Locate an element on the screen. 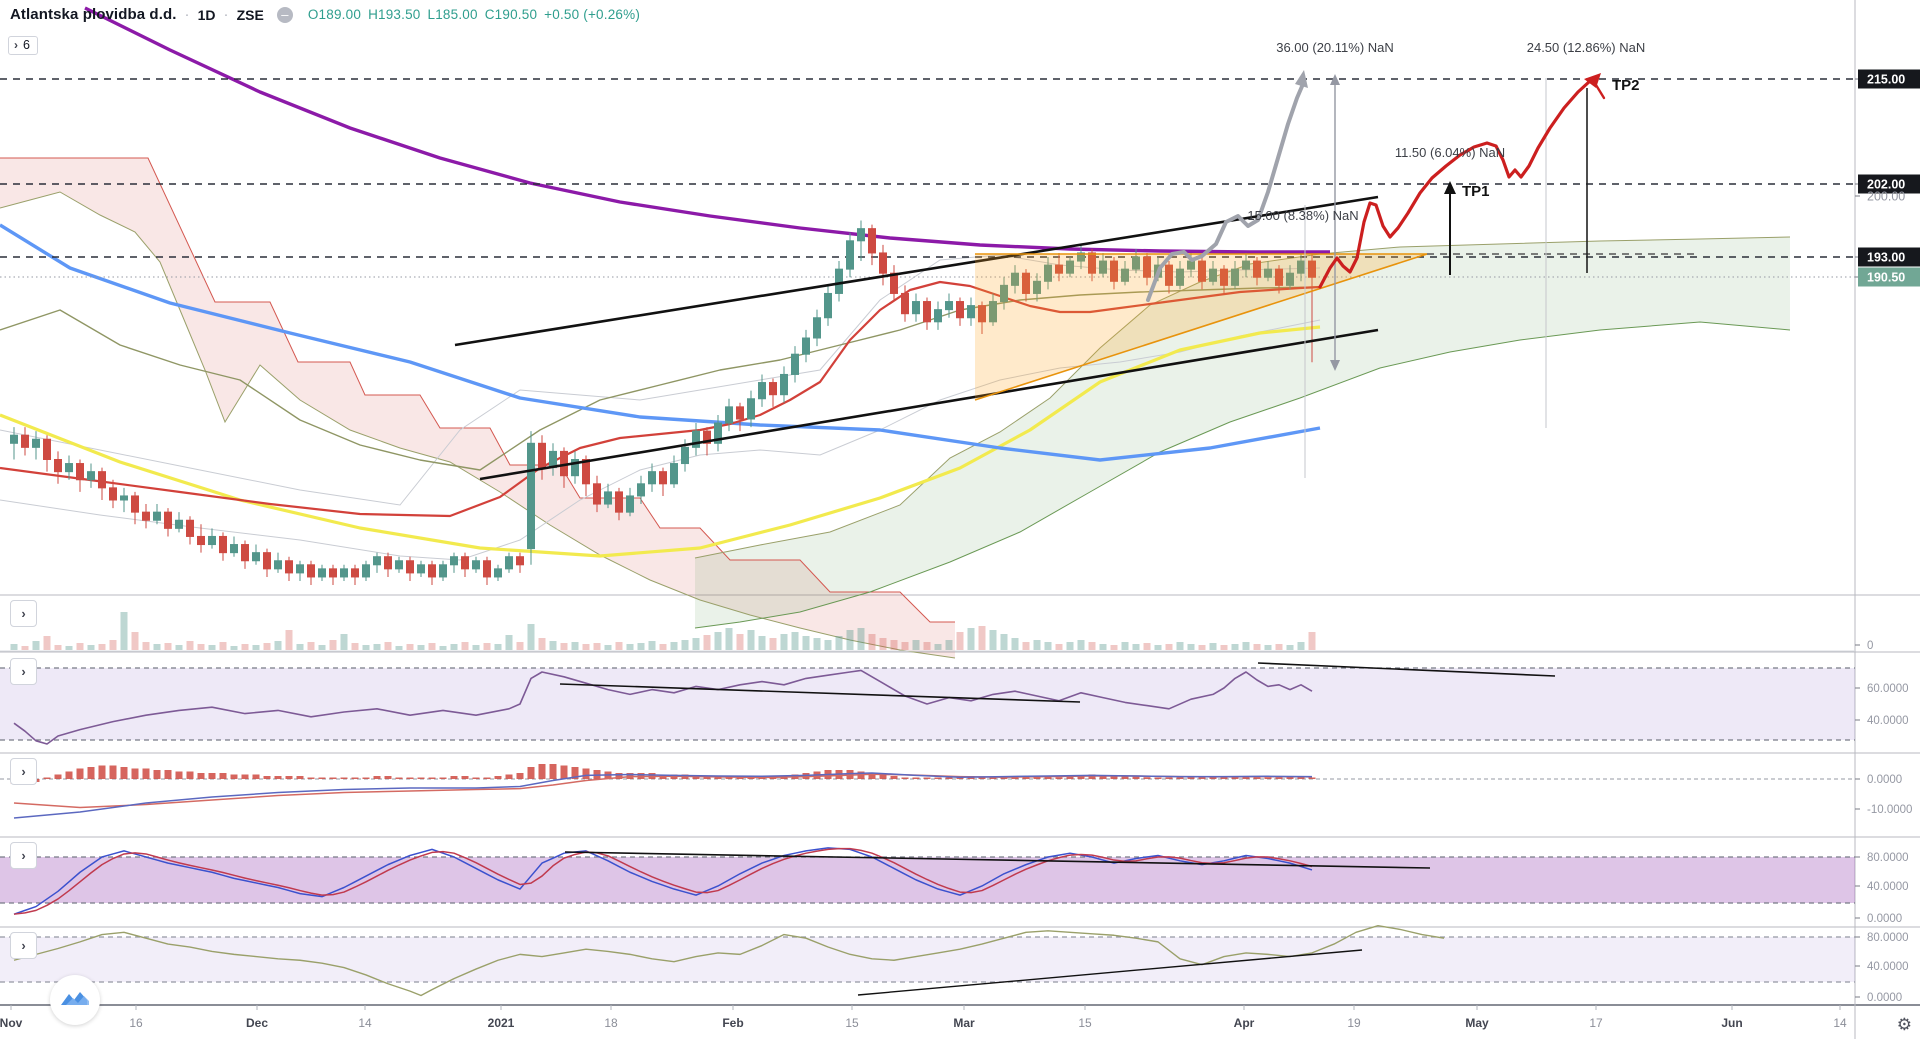 Image resolution: width=1920 pixels, height=1039 pixels. time-axis-label: 16 is located at coordinates (136, 1023).